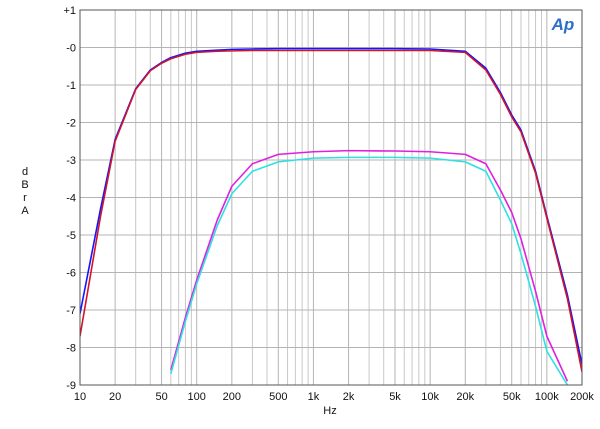 The width and height of the screenshot is (600, 429). I want to click on x-tick-label: 100k, so click(547, 397).